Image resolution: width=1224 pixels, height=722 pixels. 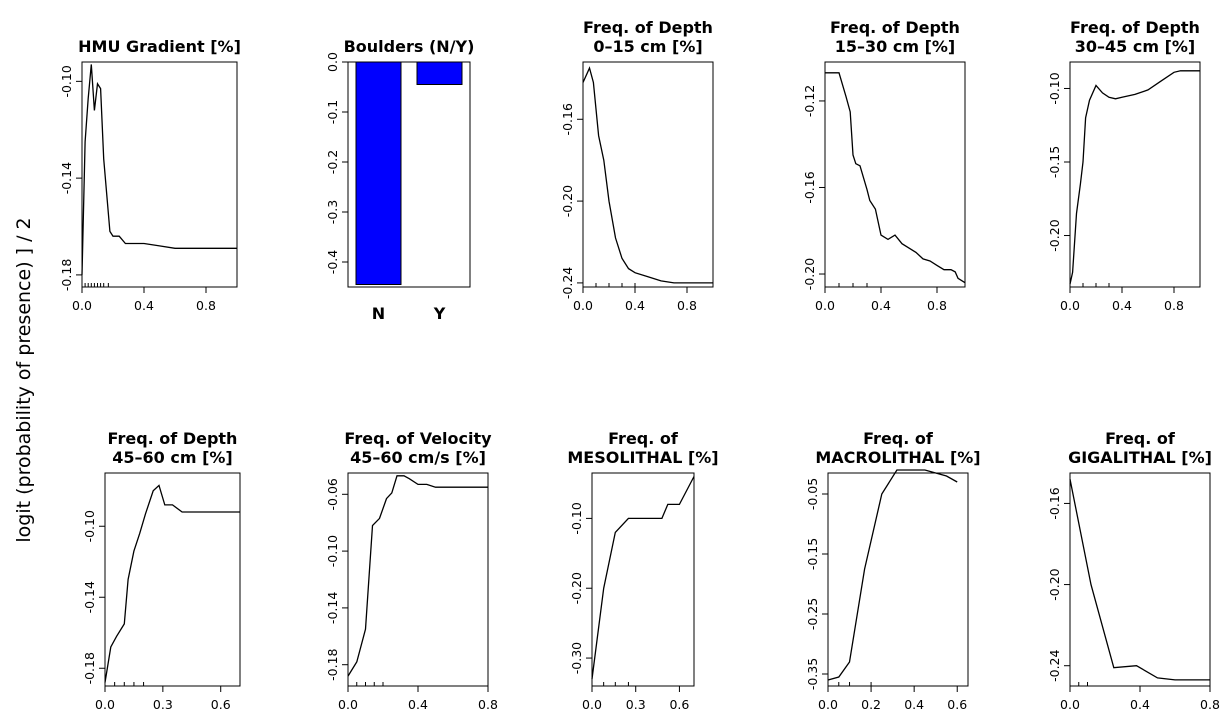 I want to click on y-tick-label: -0.06, so click(x=332, y=494).